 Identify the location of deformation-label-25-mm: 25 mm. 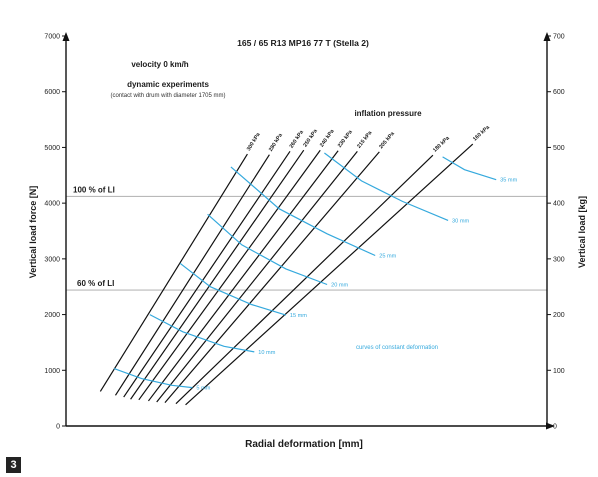
(387, 257).